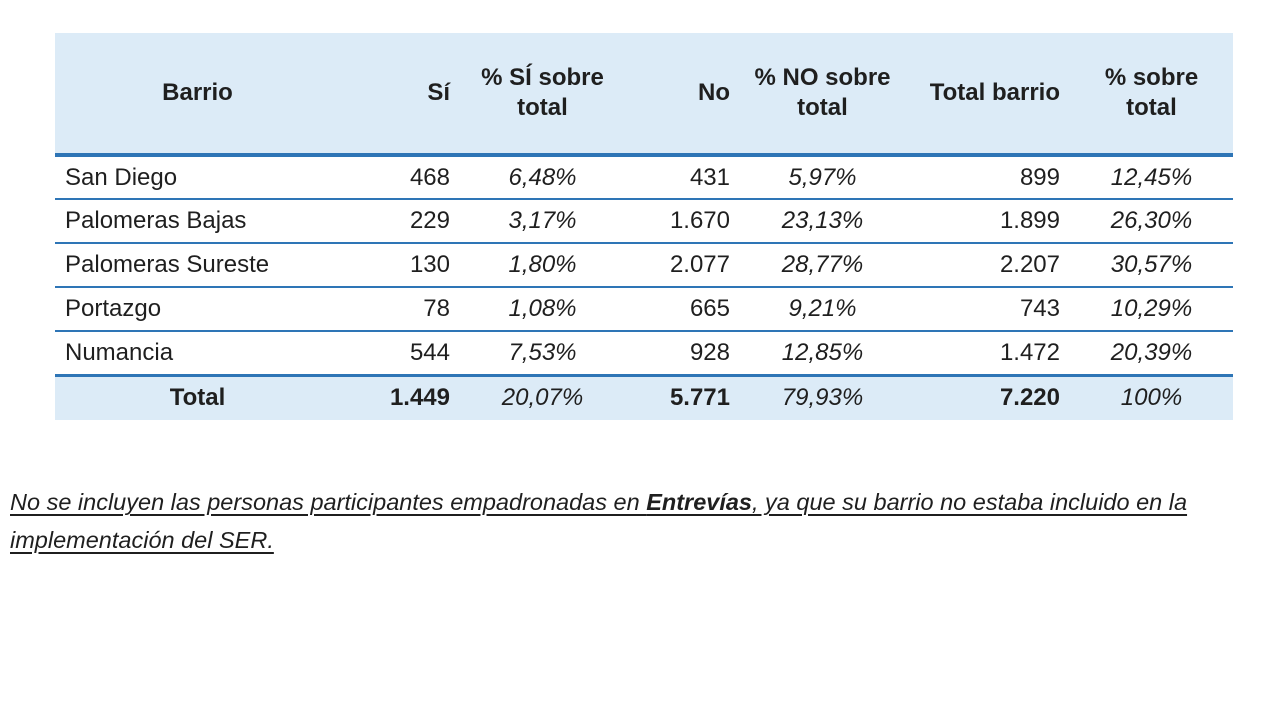 This screenshot has width=1280, height=720. What do you see at coordinates (1151, 397) in the screenshot?
I see `cell-total-pct-total: 100%` at bounding box center [1151, 397].